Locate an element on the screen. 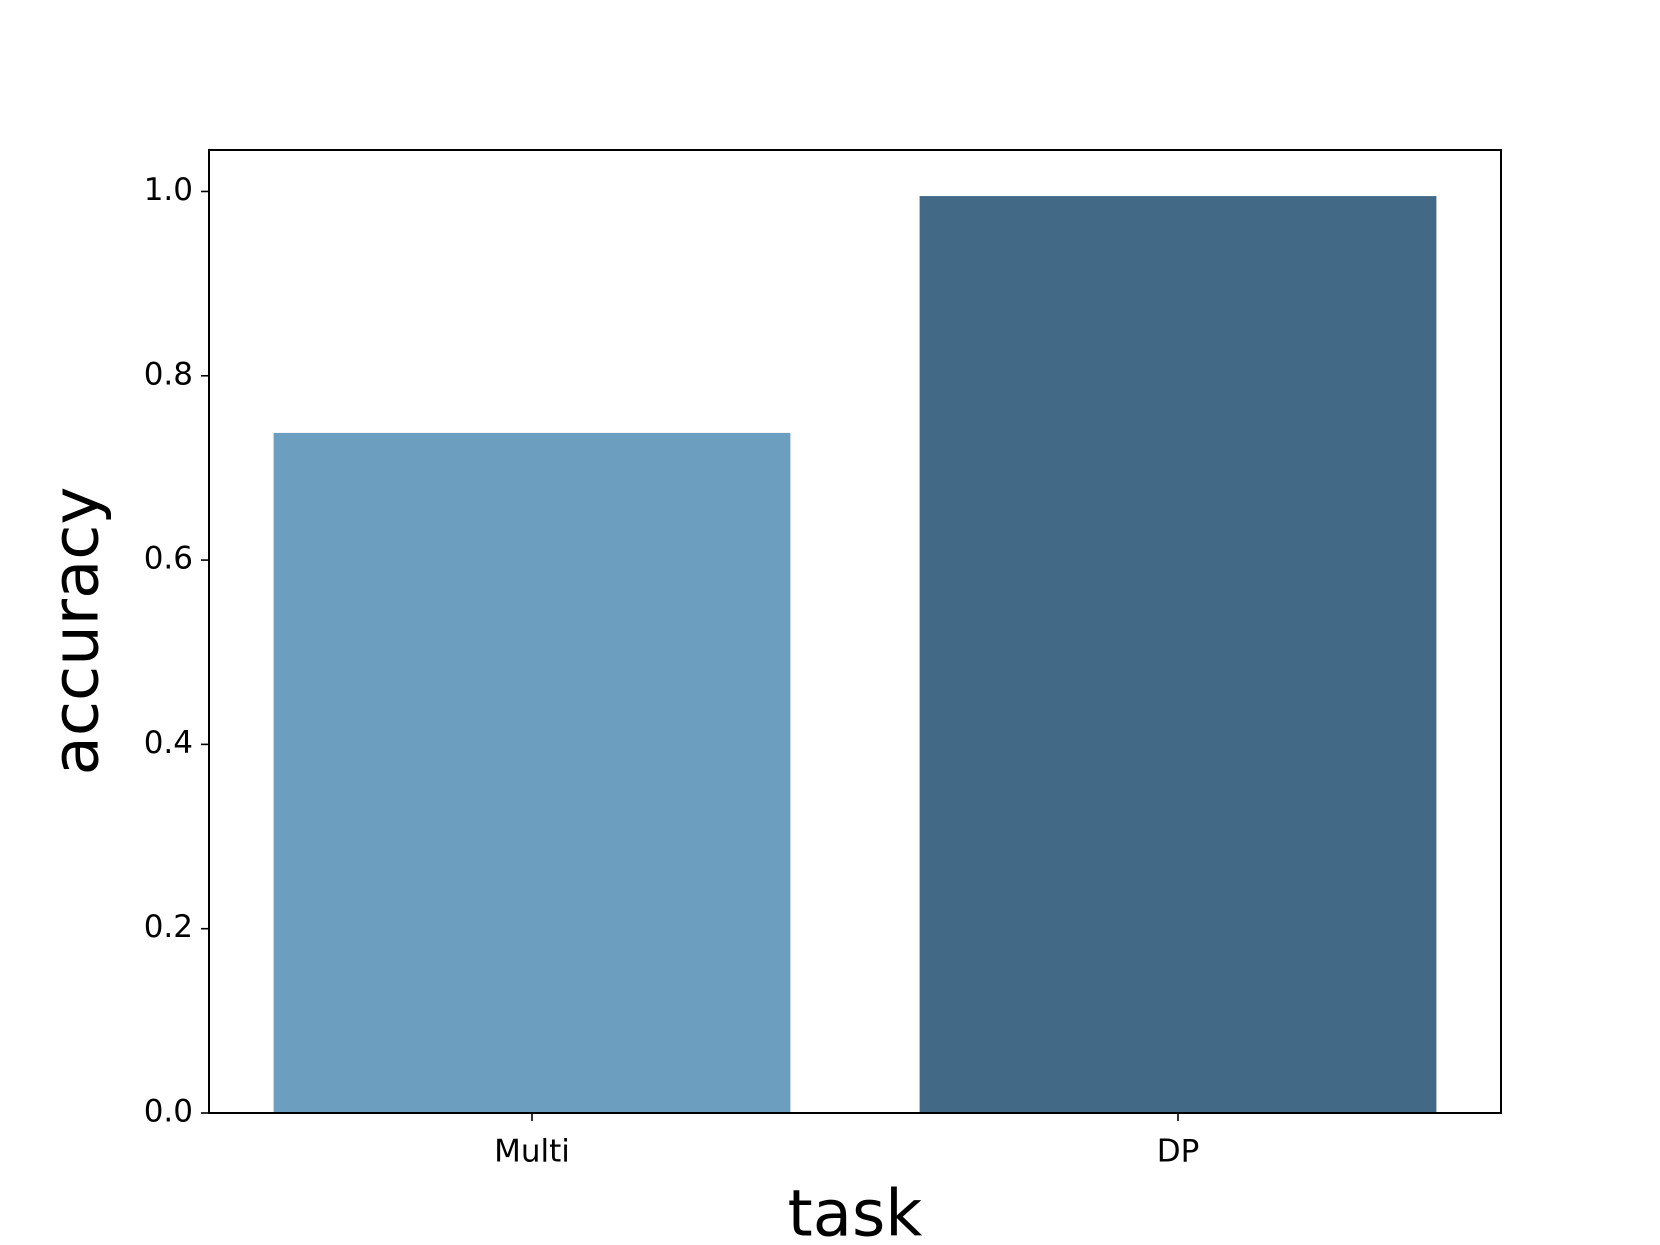 This screenshot has width=1660, height=1245. x-tick-label: DP is located at coordinates (1178, 1152).